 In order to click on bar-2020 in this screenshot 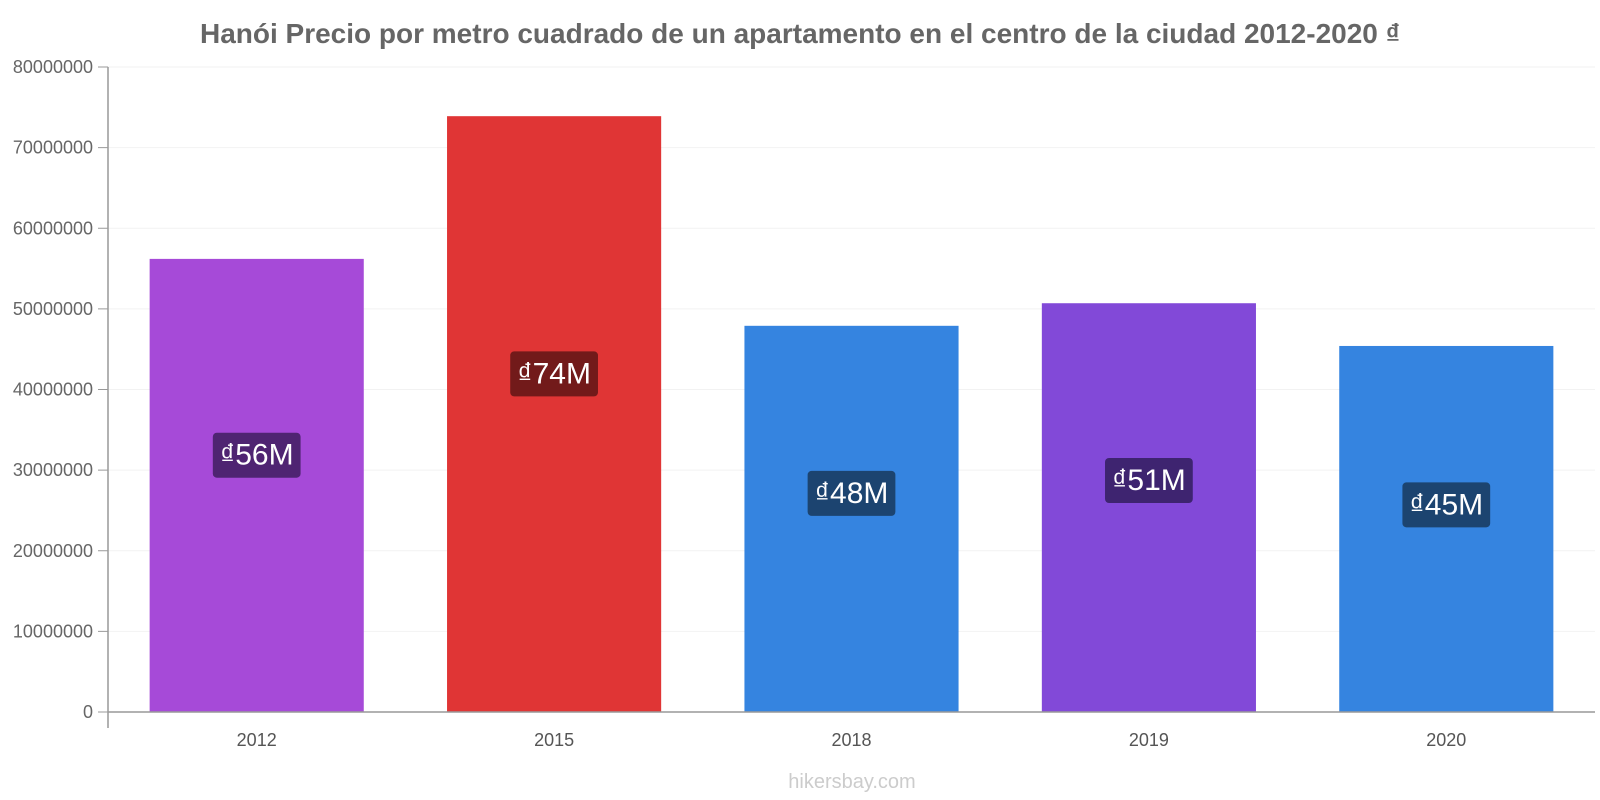, I will do `click(1446, 528)`.